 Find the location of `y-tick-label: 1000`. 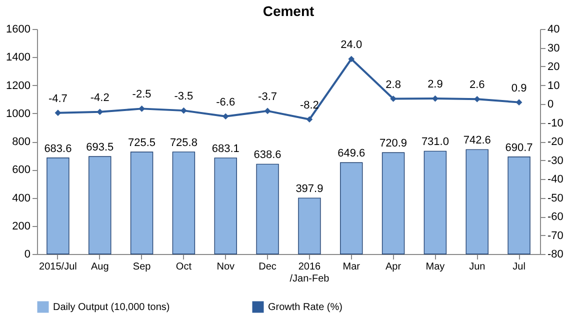

y-tick-label: 1000 is located at coordinates (18, 114).